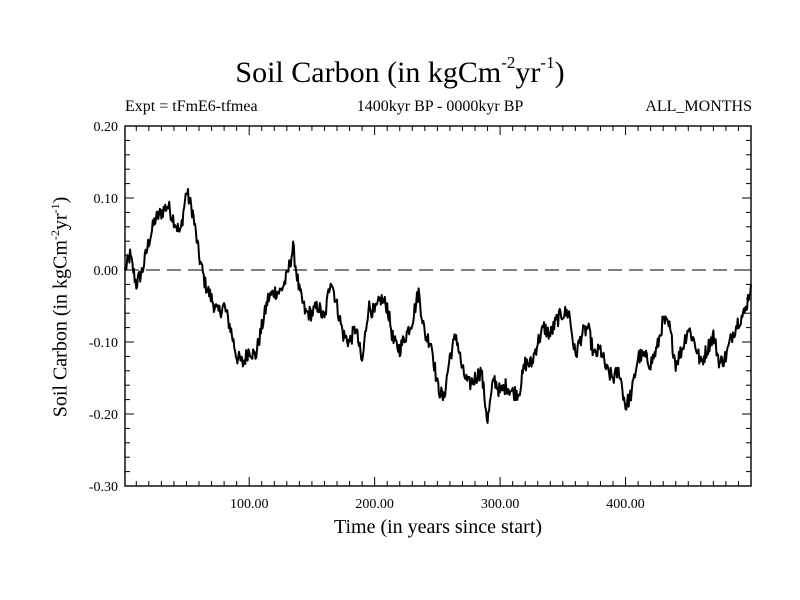  What do you see at coordinates (625, 504) in the screenshot?
I see `x-tick-label: 400.00` at bounding box center [625, 504].